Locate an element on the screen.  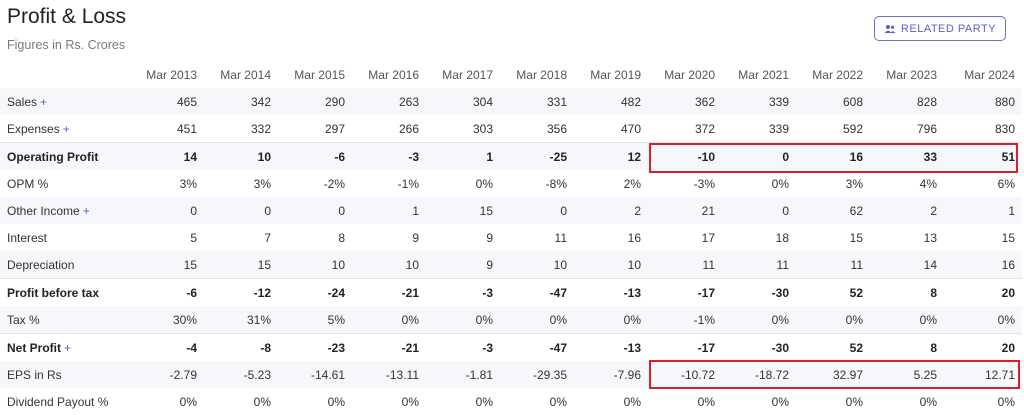
value-cell: 2 is located at coordinates (611, 210).